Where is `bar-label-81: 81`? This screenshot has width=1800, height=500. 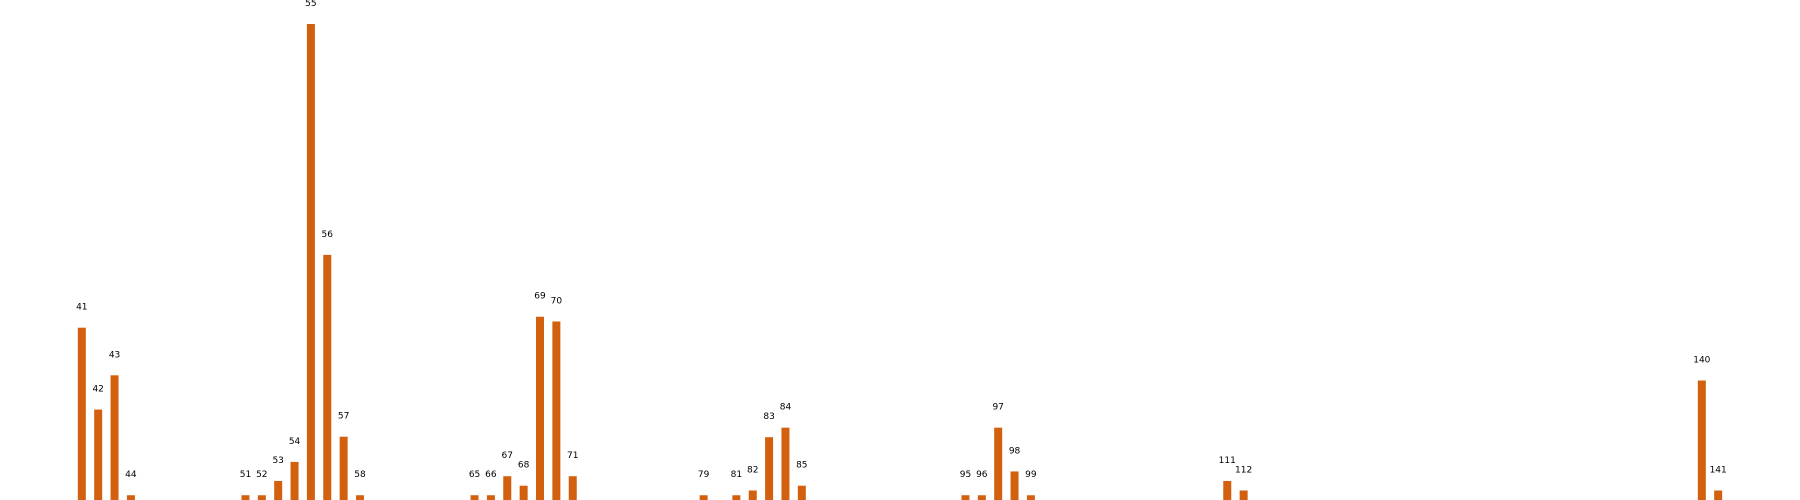
bar-label-81: 81 is located at coordinates (736, 475).